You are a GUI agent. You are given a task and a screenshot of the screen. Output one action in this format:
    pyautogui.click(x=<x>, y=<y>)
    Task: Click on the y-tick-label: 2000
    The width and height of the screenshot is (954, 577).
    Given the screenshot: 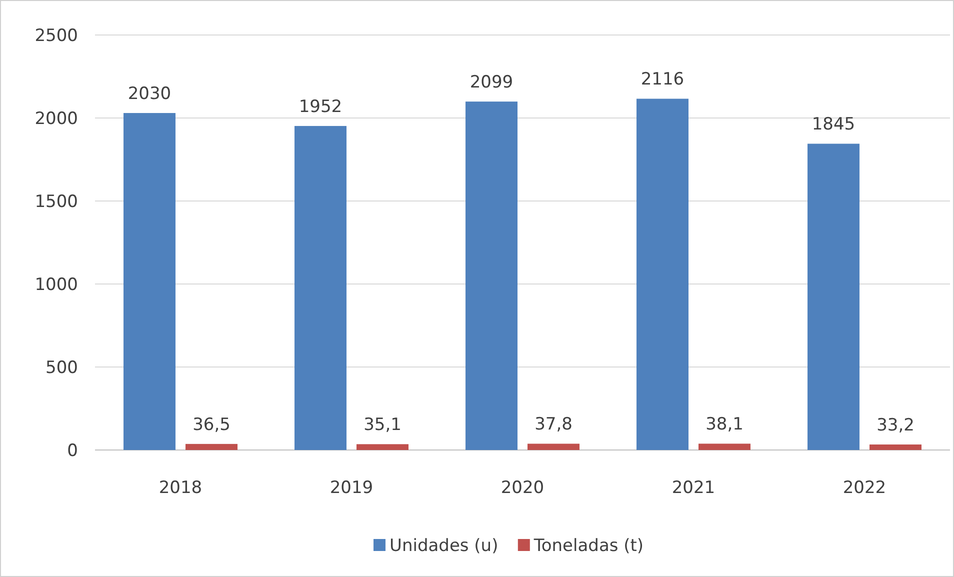 What is the action you would take?
    pyautogui.click(x=56, y=119)
    